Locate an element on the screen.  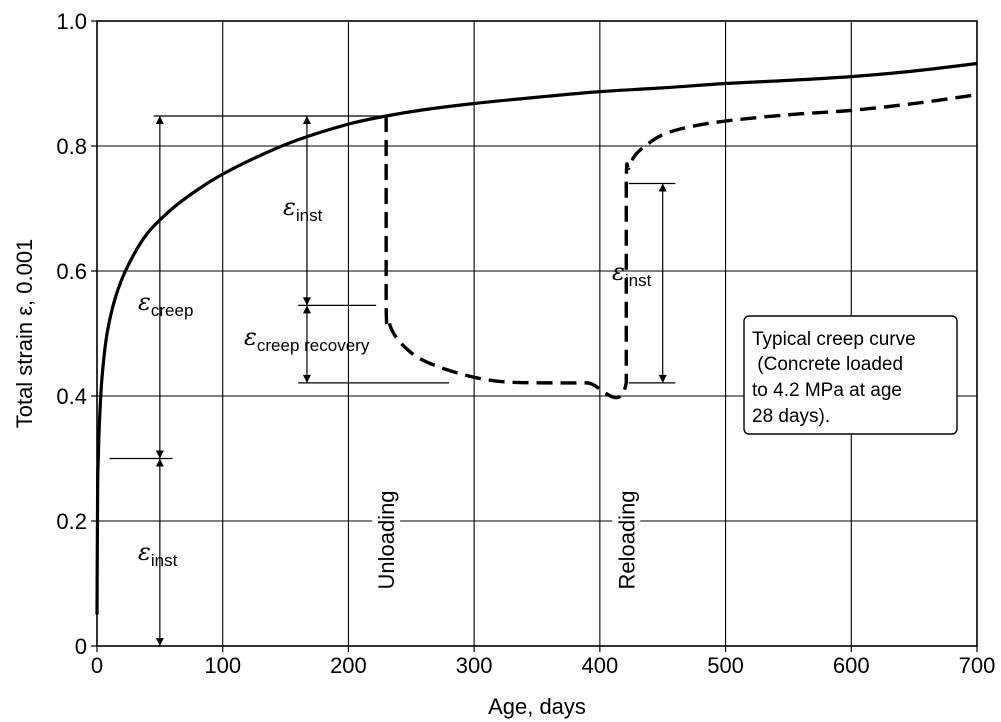
inst-upper-dimension-arrowhead-top is located at coordinates (306, 120).